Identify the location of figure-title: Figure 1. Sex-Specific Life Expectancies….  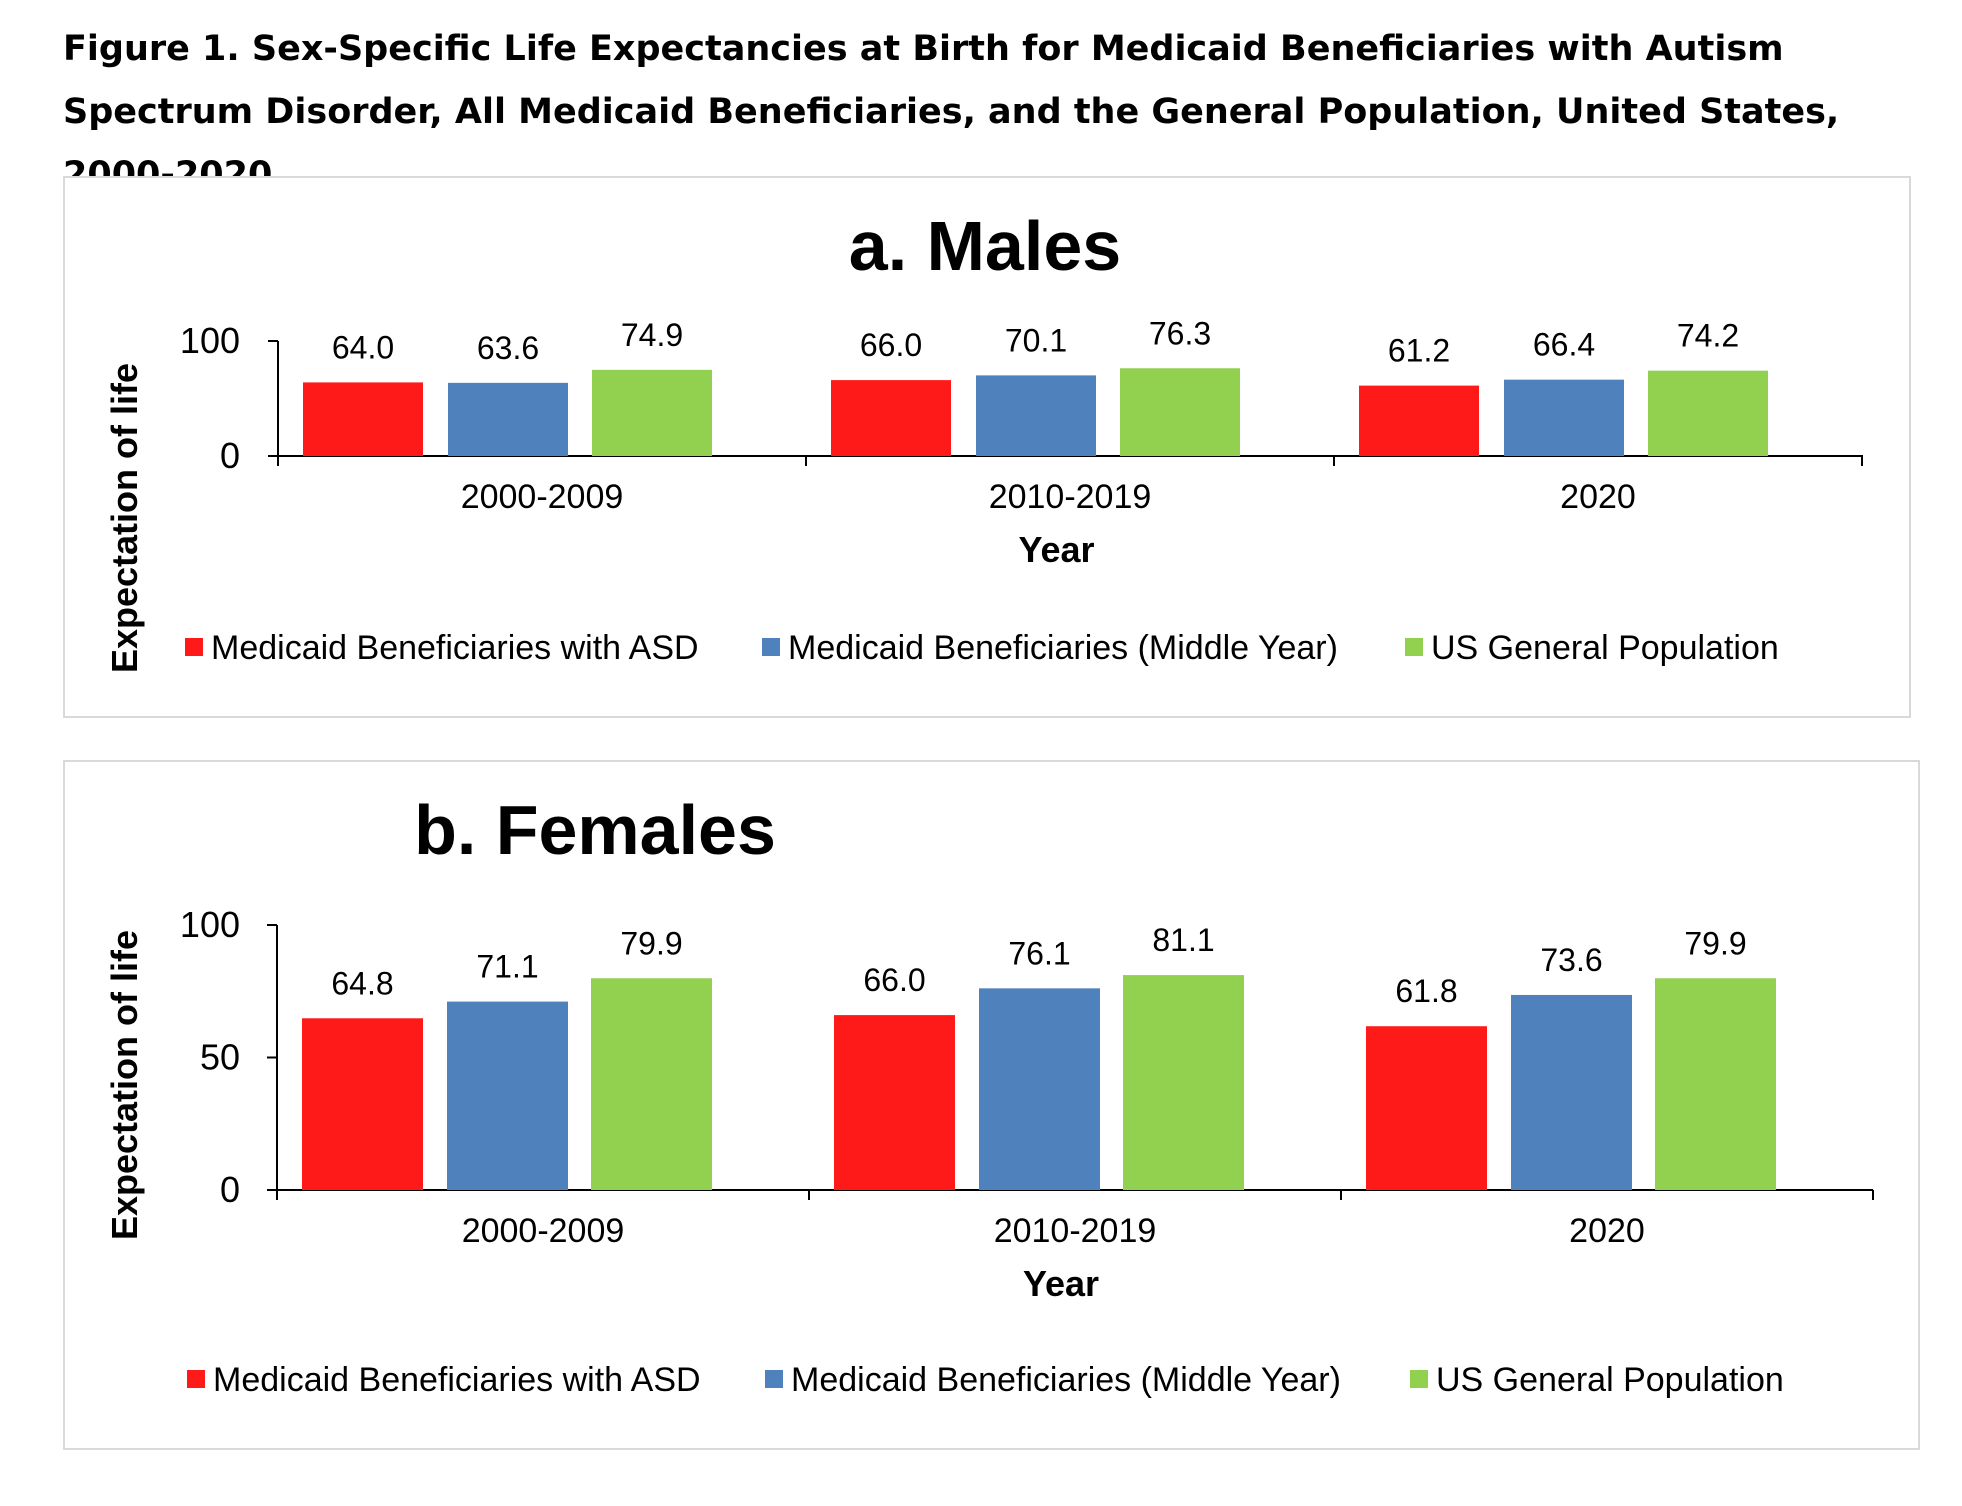
(951, 112).